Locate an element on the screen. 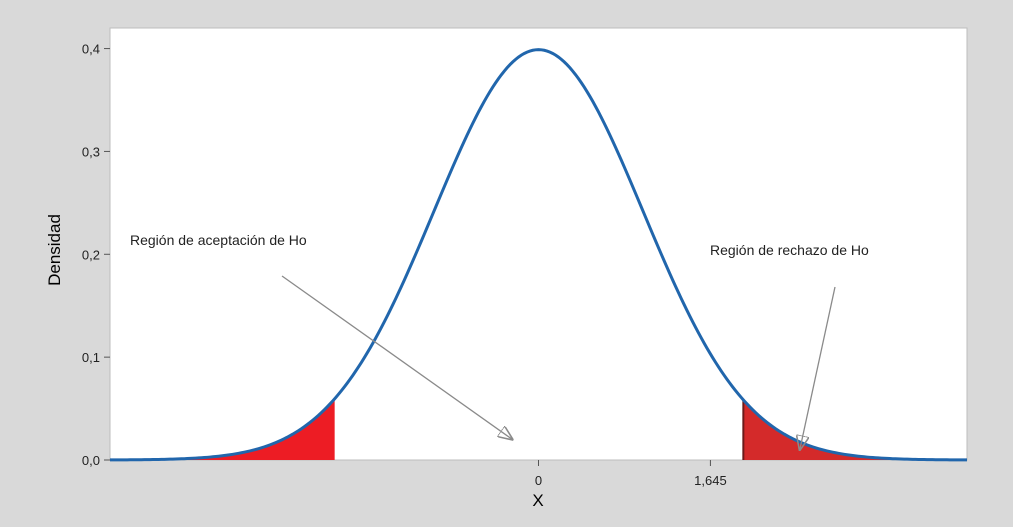  y-tick-label: 0,1 is located at coordinates (91, 357).